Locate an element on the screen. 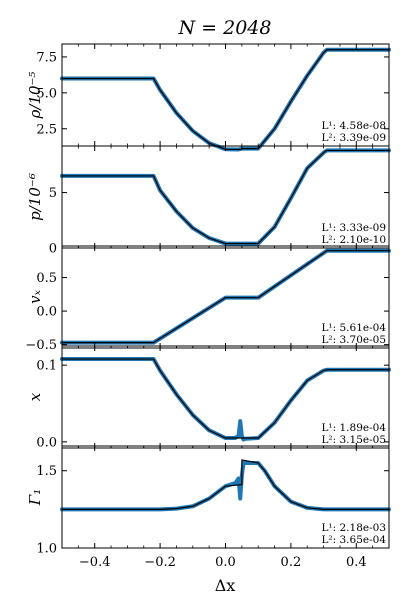  x-tick-label: −0.4 is located at coordinates (95, 562).